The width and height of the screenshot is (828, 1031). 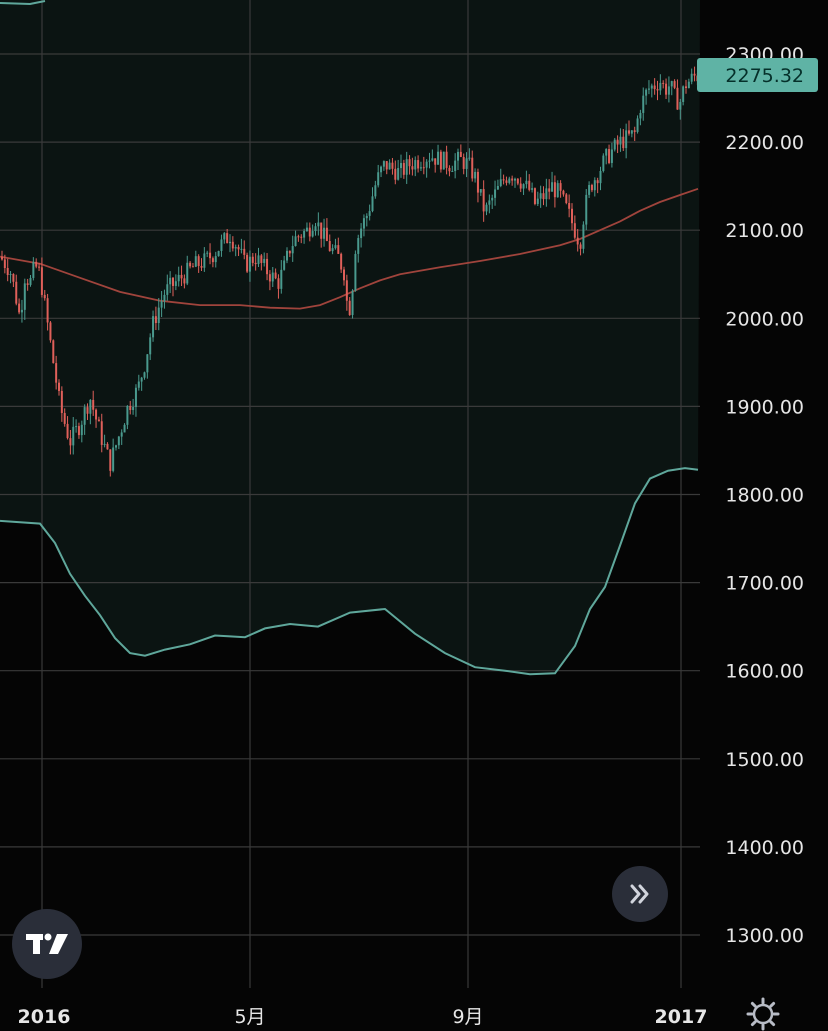 What do you see at coordinates (363, 1017) in the screenshot?
I see `time-axis: 2016 5月 9月 2017` at bounding box center [363, 1017].